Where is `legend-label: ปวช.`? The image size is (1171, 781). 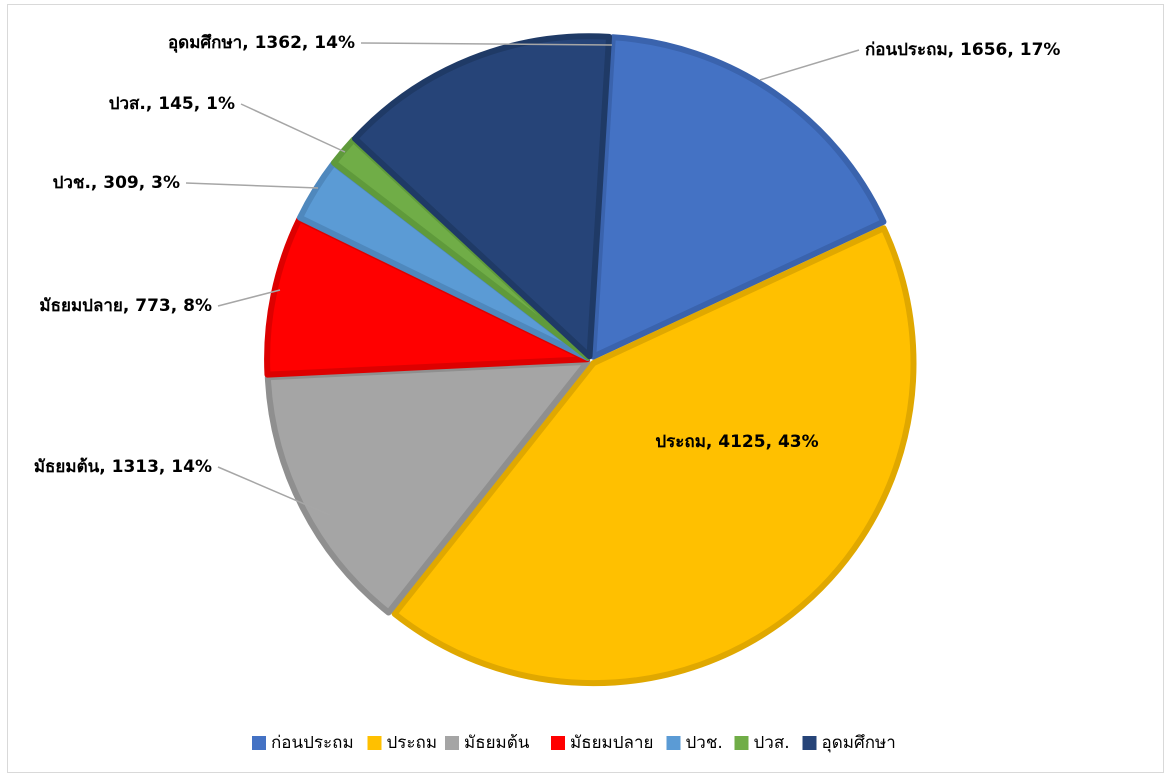 legend-label: ปวช. is located at coordinates (704, 743).